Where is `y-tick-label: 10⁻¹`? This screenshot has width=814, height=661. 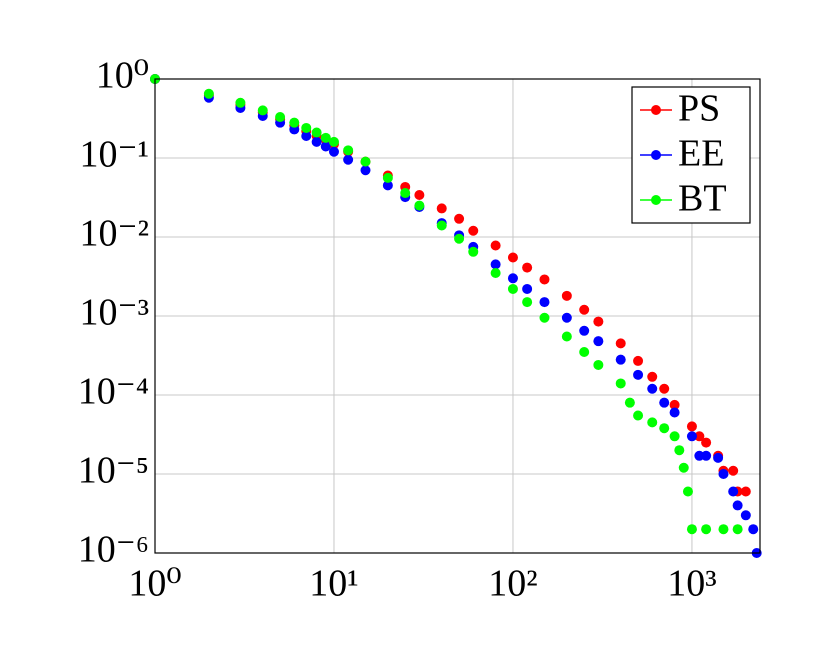 y-tick-label: 10⁻¹ is located at coordinates (114, 155).